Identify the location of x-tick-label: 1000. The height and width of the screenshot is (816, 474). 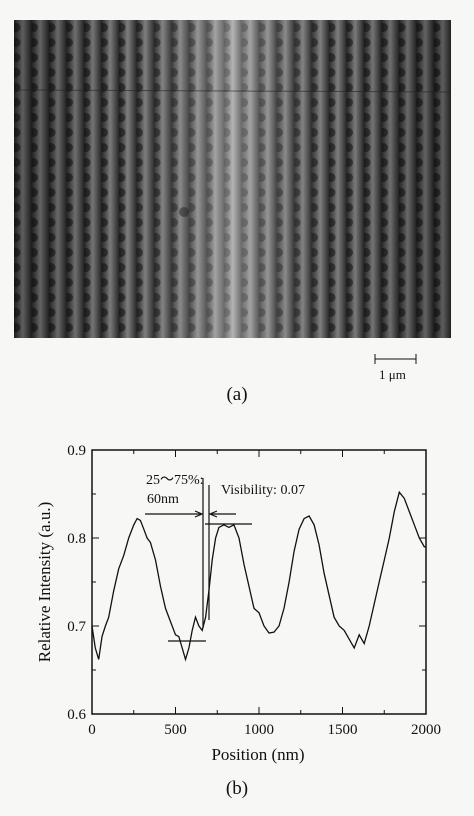
(259, 730).